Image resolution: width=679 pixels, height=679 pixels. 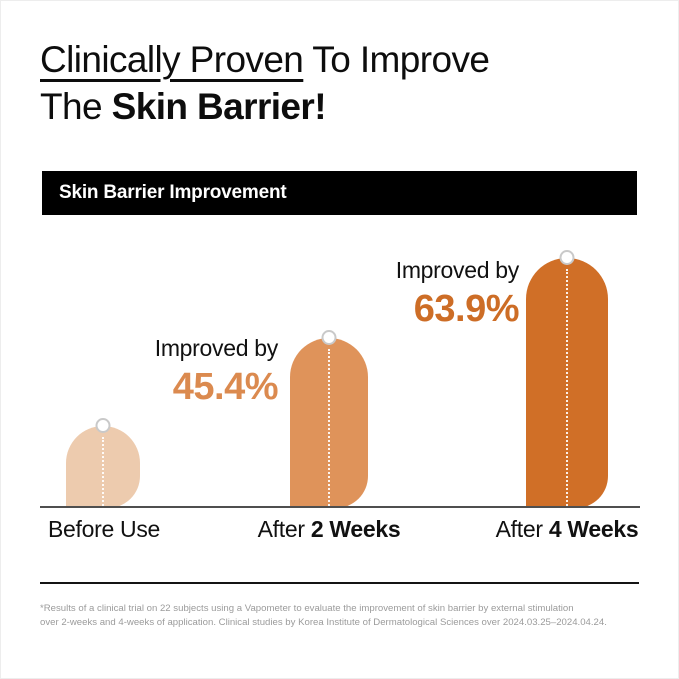 I want to click on x-label-after-2-weeks: After 2 Weeks, so click(x=329, y=529).